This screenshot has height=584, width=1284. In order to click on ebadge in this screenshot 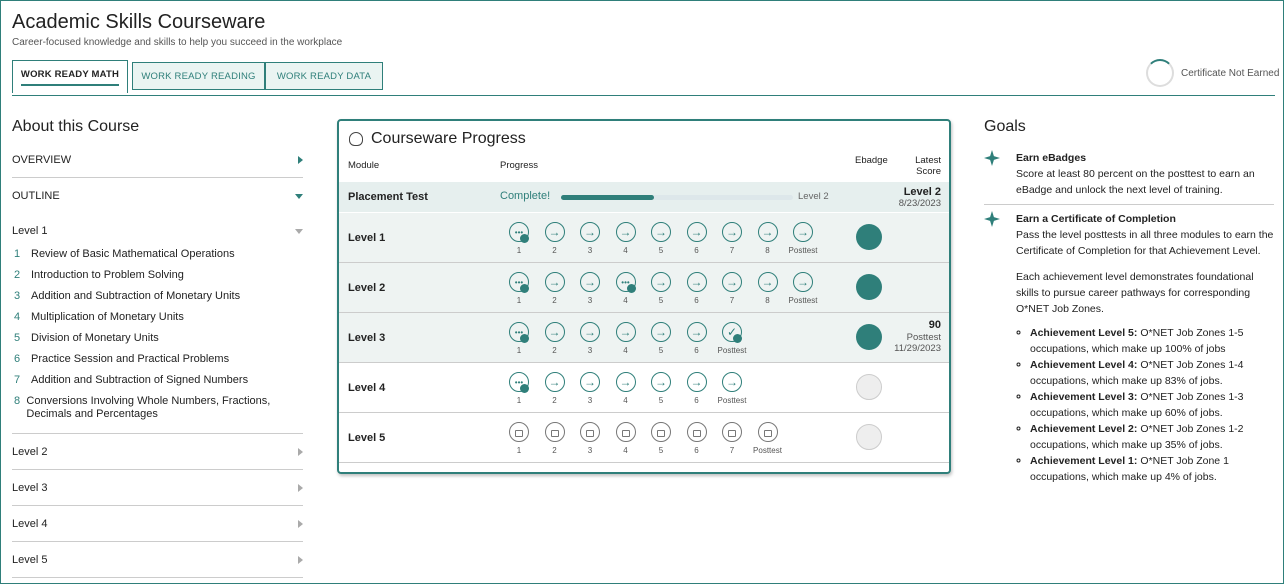, I will do `click(869, 337)`.